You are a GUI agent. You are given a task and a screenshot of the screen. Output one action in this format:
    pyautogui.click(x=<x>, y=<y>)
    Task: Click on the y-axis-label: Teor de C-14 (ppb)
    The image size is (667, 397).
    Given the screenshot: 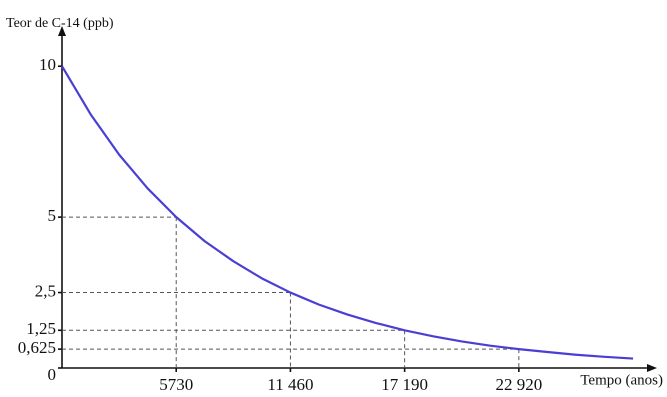 What is the action you would take?
    pyautogui.click(x=60, y=23)
    